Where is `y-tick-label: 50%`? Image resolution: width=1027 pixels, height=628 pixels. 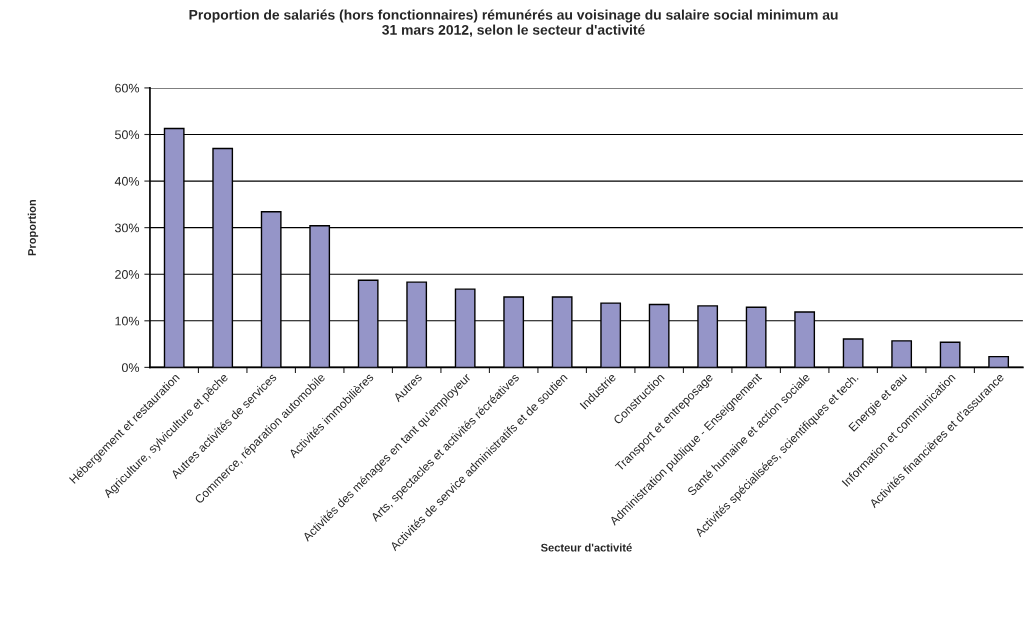 y-tick-label: 50% is located at coordinates (127, 135).